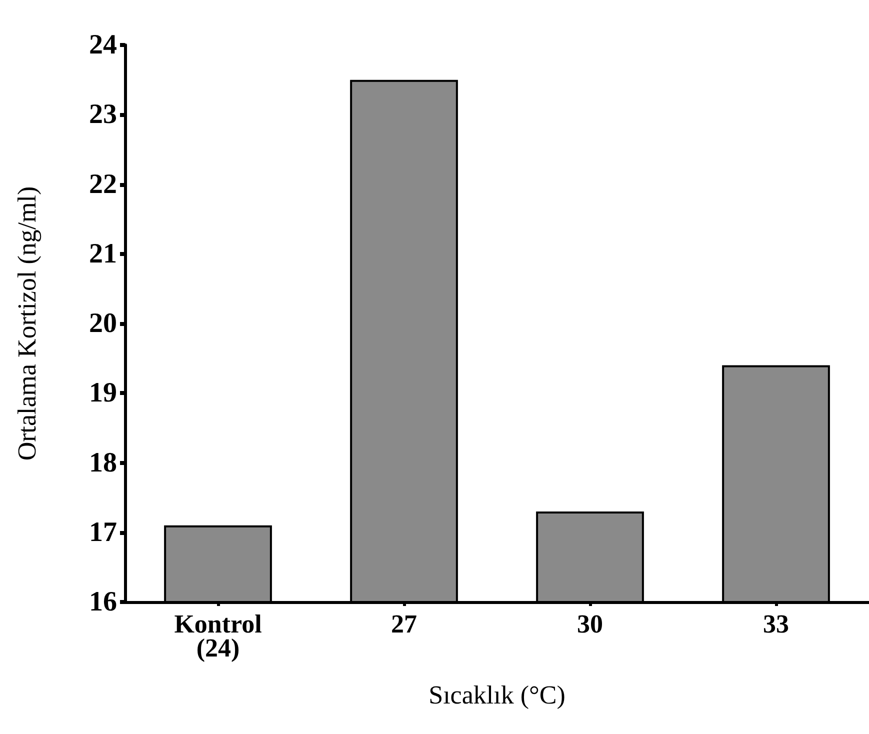 The width and height of the screenshot is (869, 734). Describe the element at coordinates (103, 532) in the screenshot. I see `y-tick-label: 17` at that location.